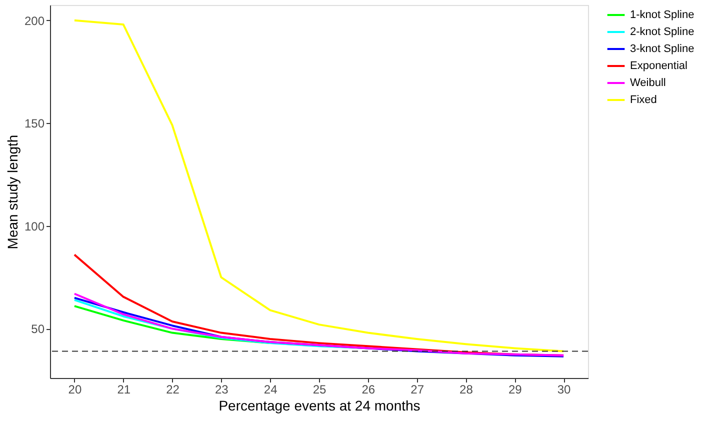  Describe the element at coordinates (659, 66) in the screenshot. I see `legend-label: Exponential` at that location.